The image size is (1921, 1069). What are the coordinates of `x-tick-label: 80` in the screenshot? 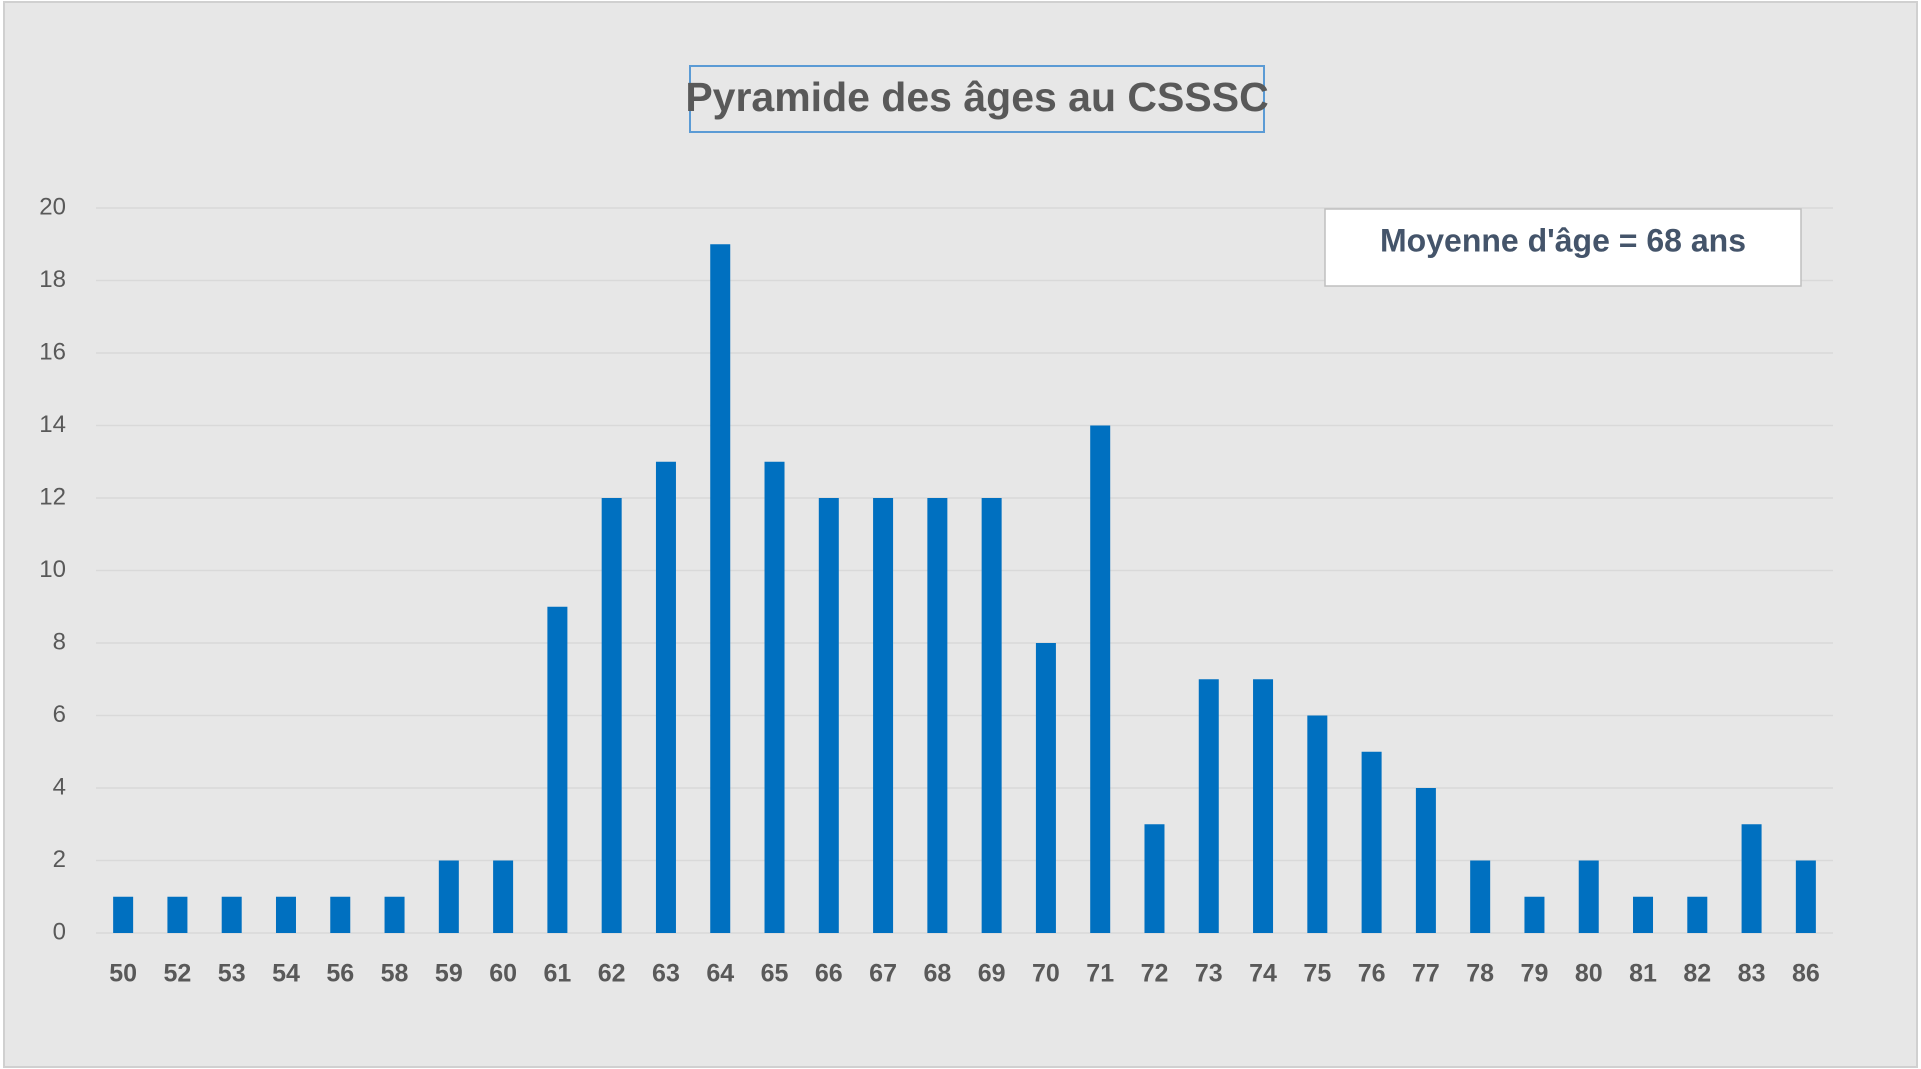 It's located at (1589, 974).